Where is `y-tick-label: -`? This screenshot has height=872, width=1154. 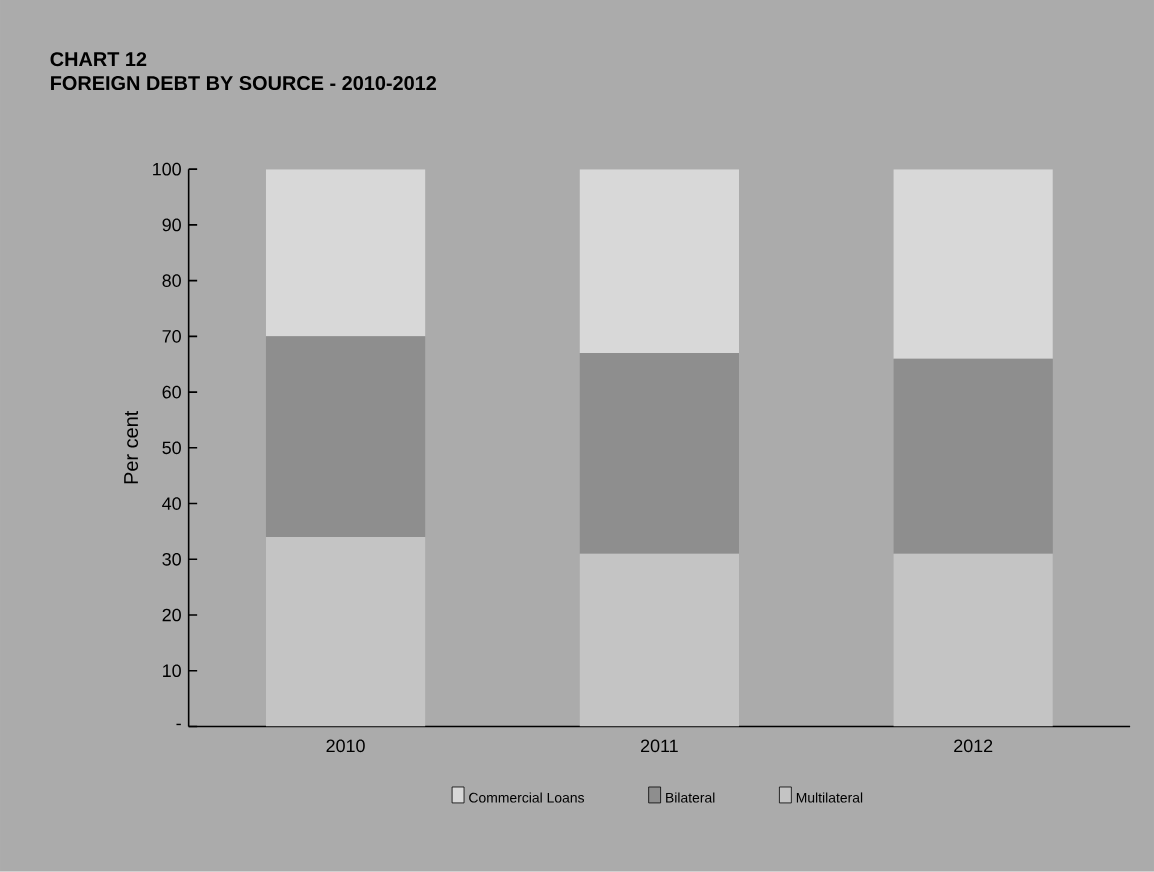 y-tick-label: - is located at coordinates (178, 724).